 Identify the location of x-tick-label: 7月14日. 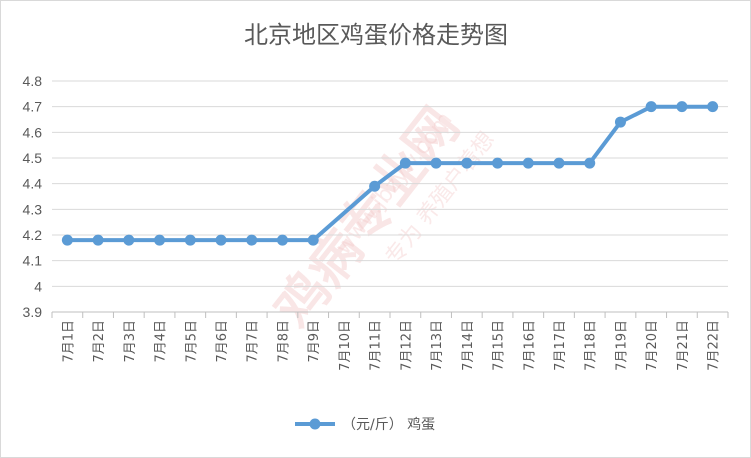
(468, 345).